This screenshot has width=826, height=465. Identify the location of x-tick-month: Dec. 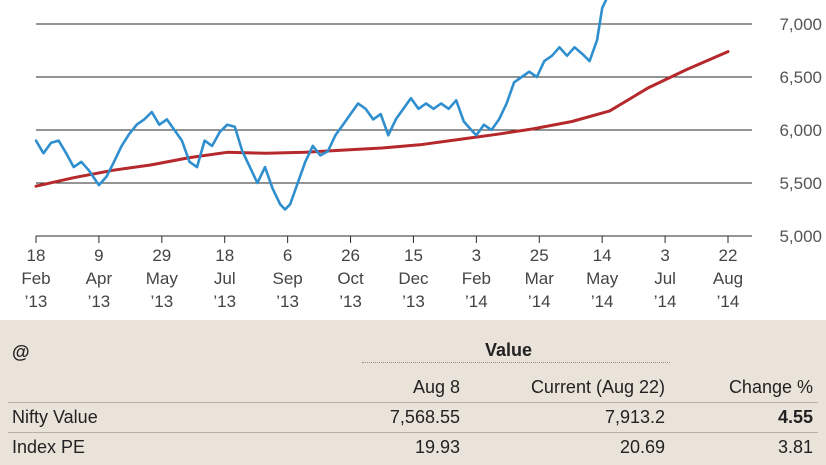
(413, 278).